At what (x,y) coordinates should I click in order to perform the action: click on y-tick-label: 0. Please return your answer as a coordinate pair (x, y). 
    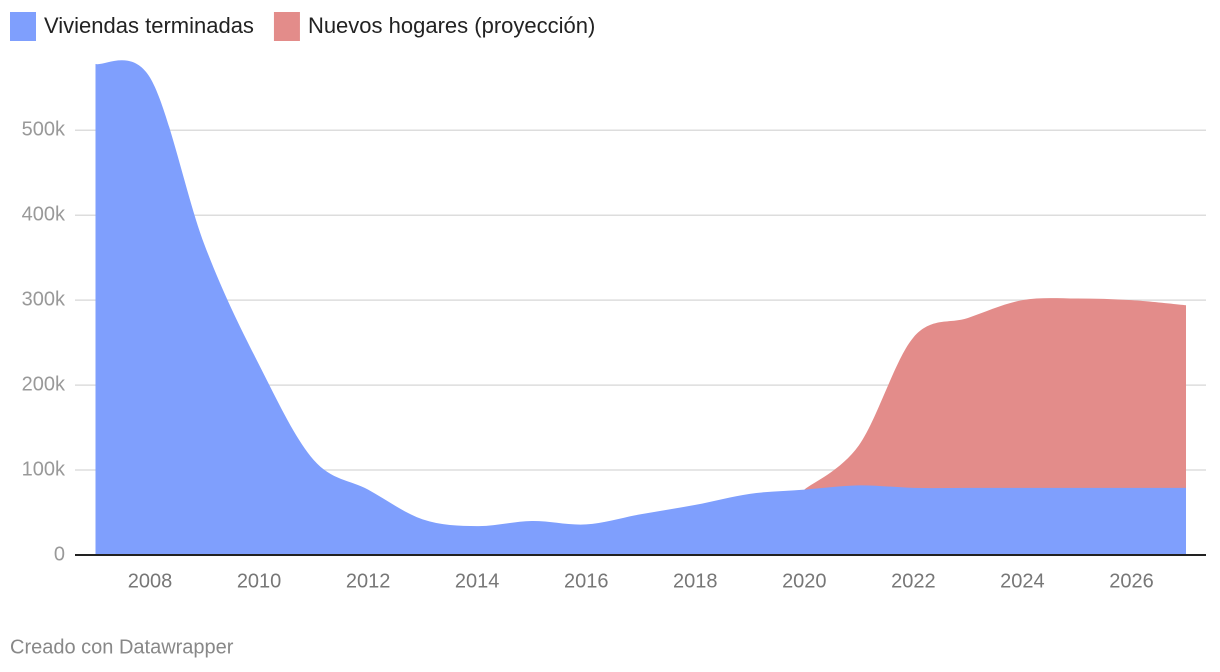
    Looking at the image, I should click on (59, 554).